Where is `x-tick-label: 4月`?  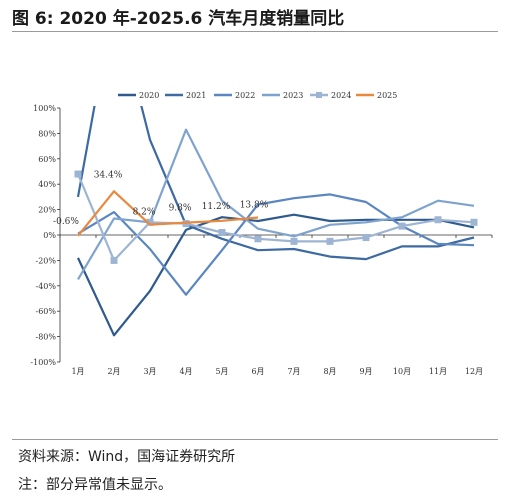 x-tick-label: 4月 is located at coordinates (185, 371).